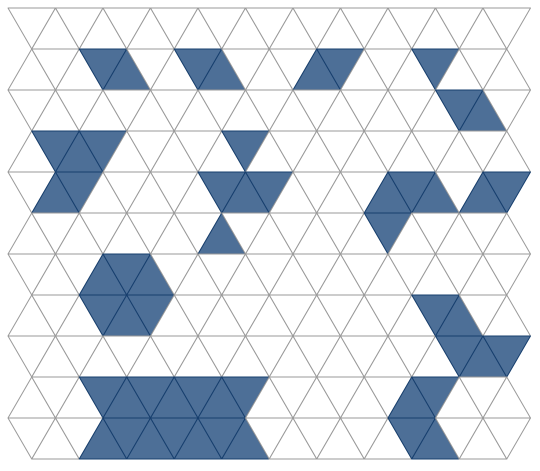 Image resolution: width=540 pixels, height=471 pixels. I want to click on filled-cell-r4-c20, so click(506, 192).